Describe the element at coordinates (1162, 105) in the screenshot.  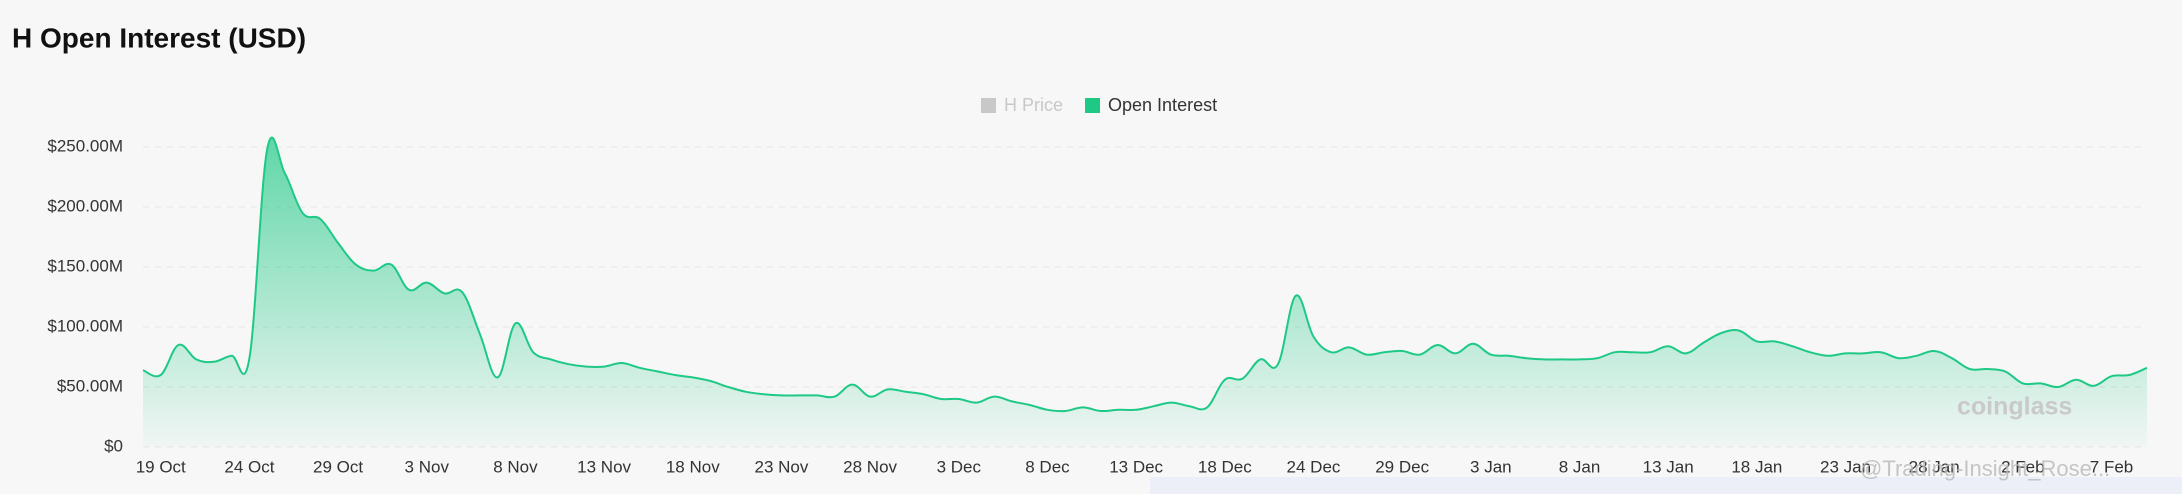
I see `legend-label: Open Interest` at that location.